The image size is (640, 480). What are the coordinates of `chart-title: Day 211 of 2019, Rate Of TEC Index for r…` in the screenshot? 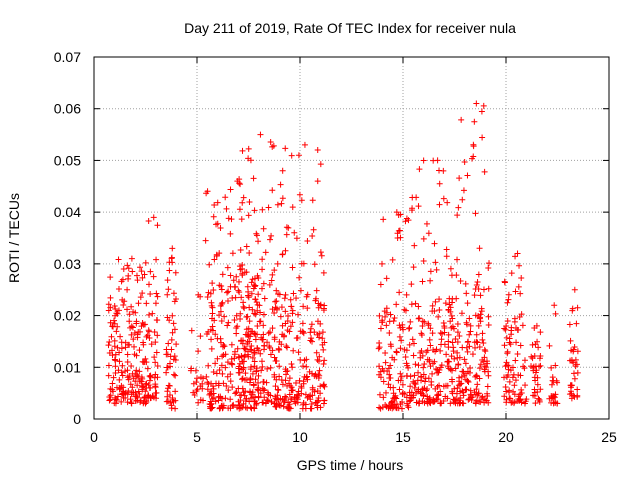 It's located at (350, 28).